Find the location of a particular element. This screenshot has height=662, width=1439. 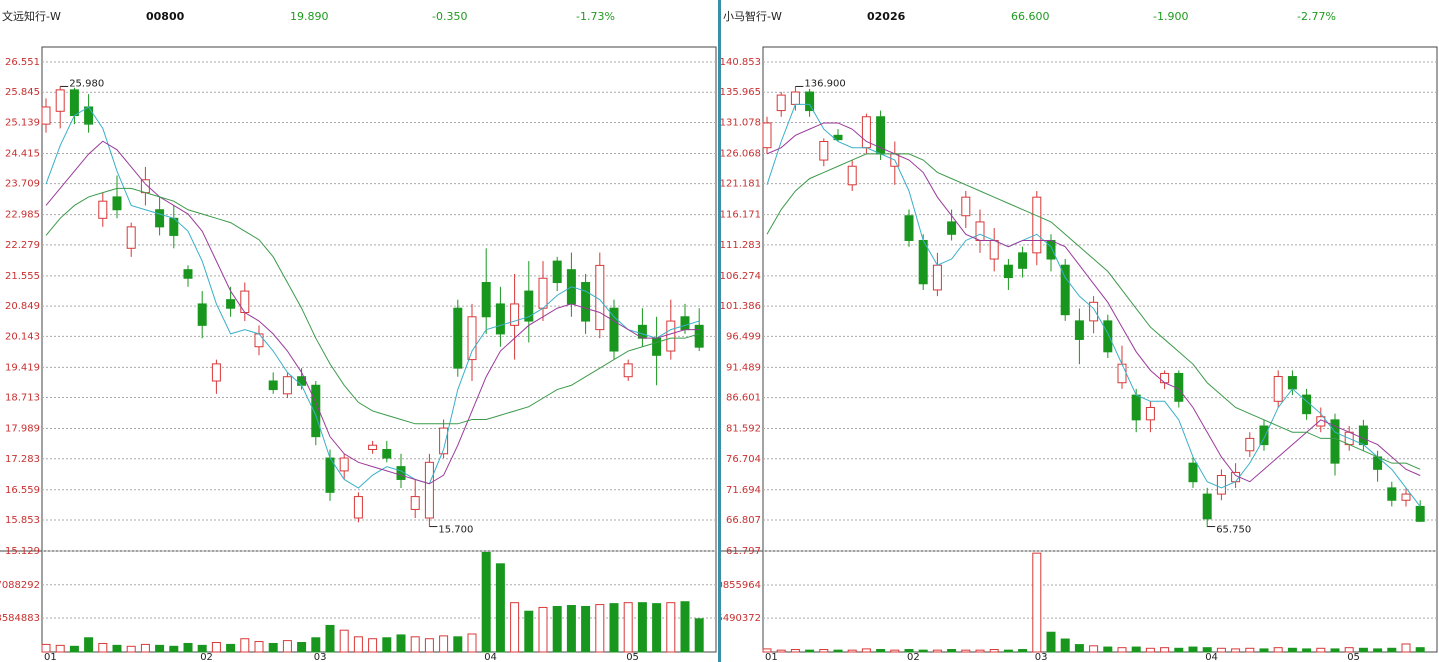

quote-change: -1.900 is located at coordinates (1170, 16).